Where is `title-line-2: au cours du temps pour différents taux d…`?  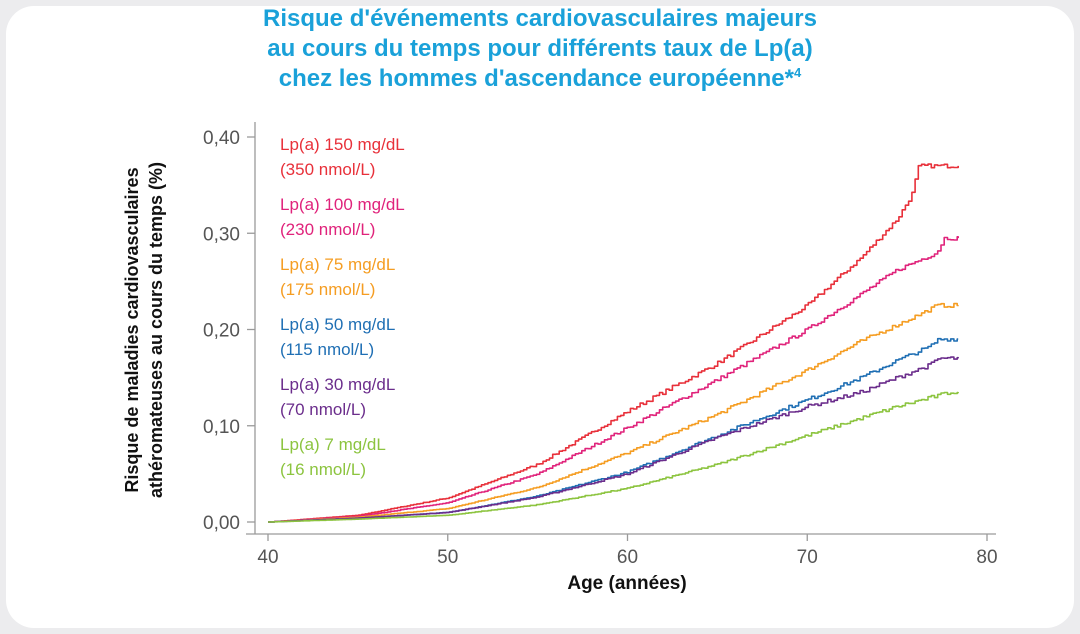
title-line-2: au cours du temps pour différents taux d… is located at coordinates (540, 48).